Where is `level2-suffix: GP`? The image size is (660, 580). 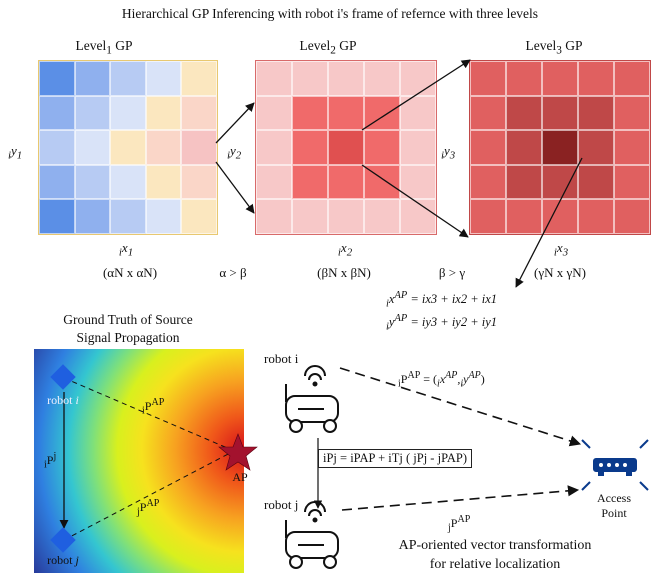 level2-suffix: GP is located at coordinates (346, 45).